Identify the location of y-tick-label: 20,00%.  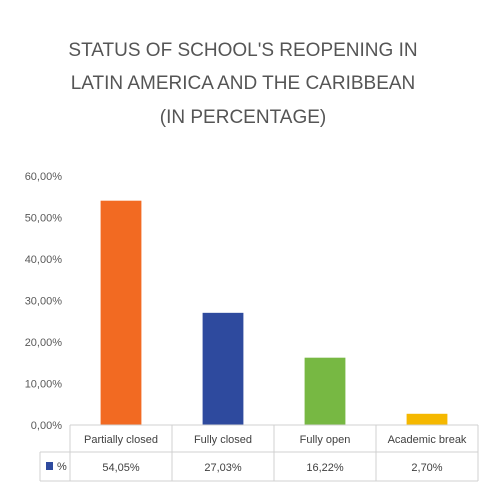
(44, 343).